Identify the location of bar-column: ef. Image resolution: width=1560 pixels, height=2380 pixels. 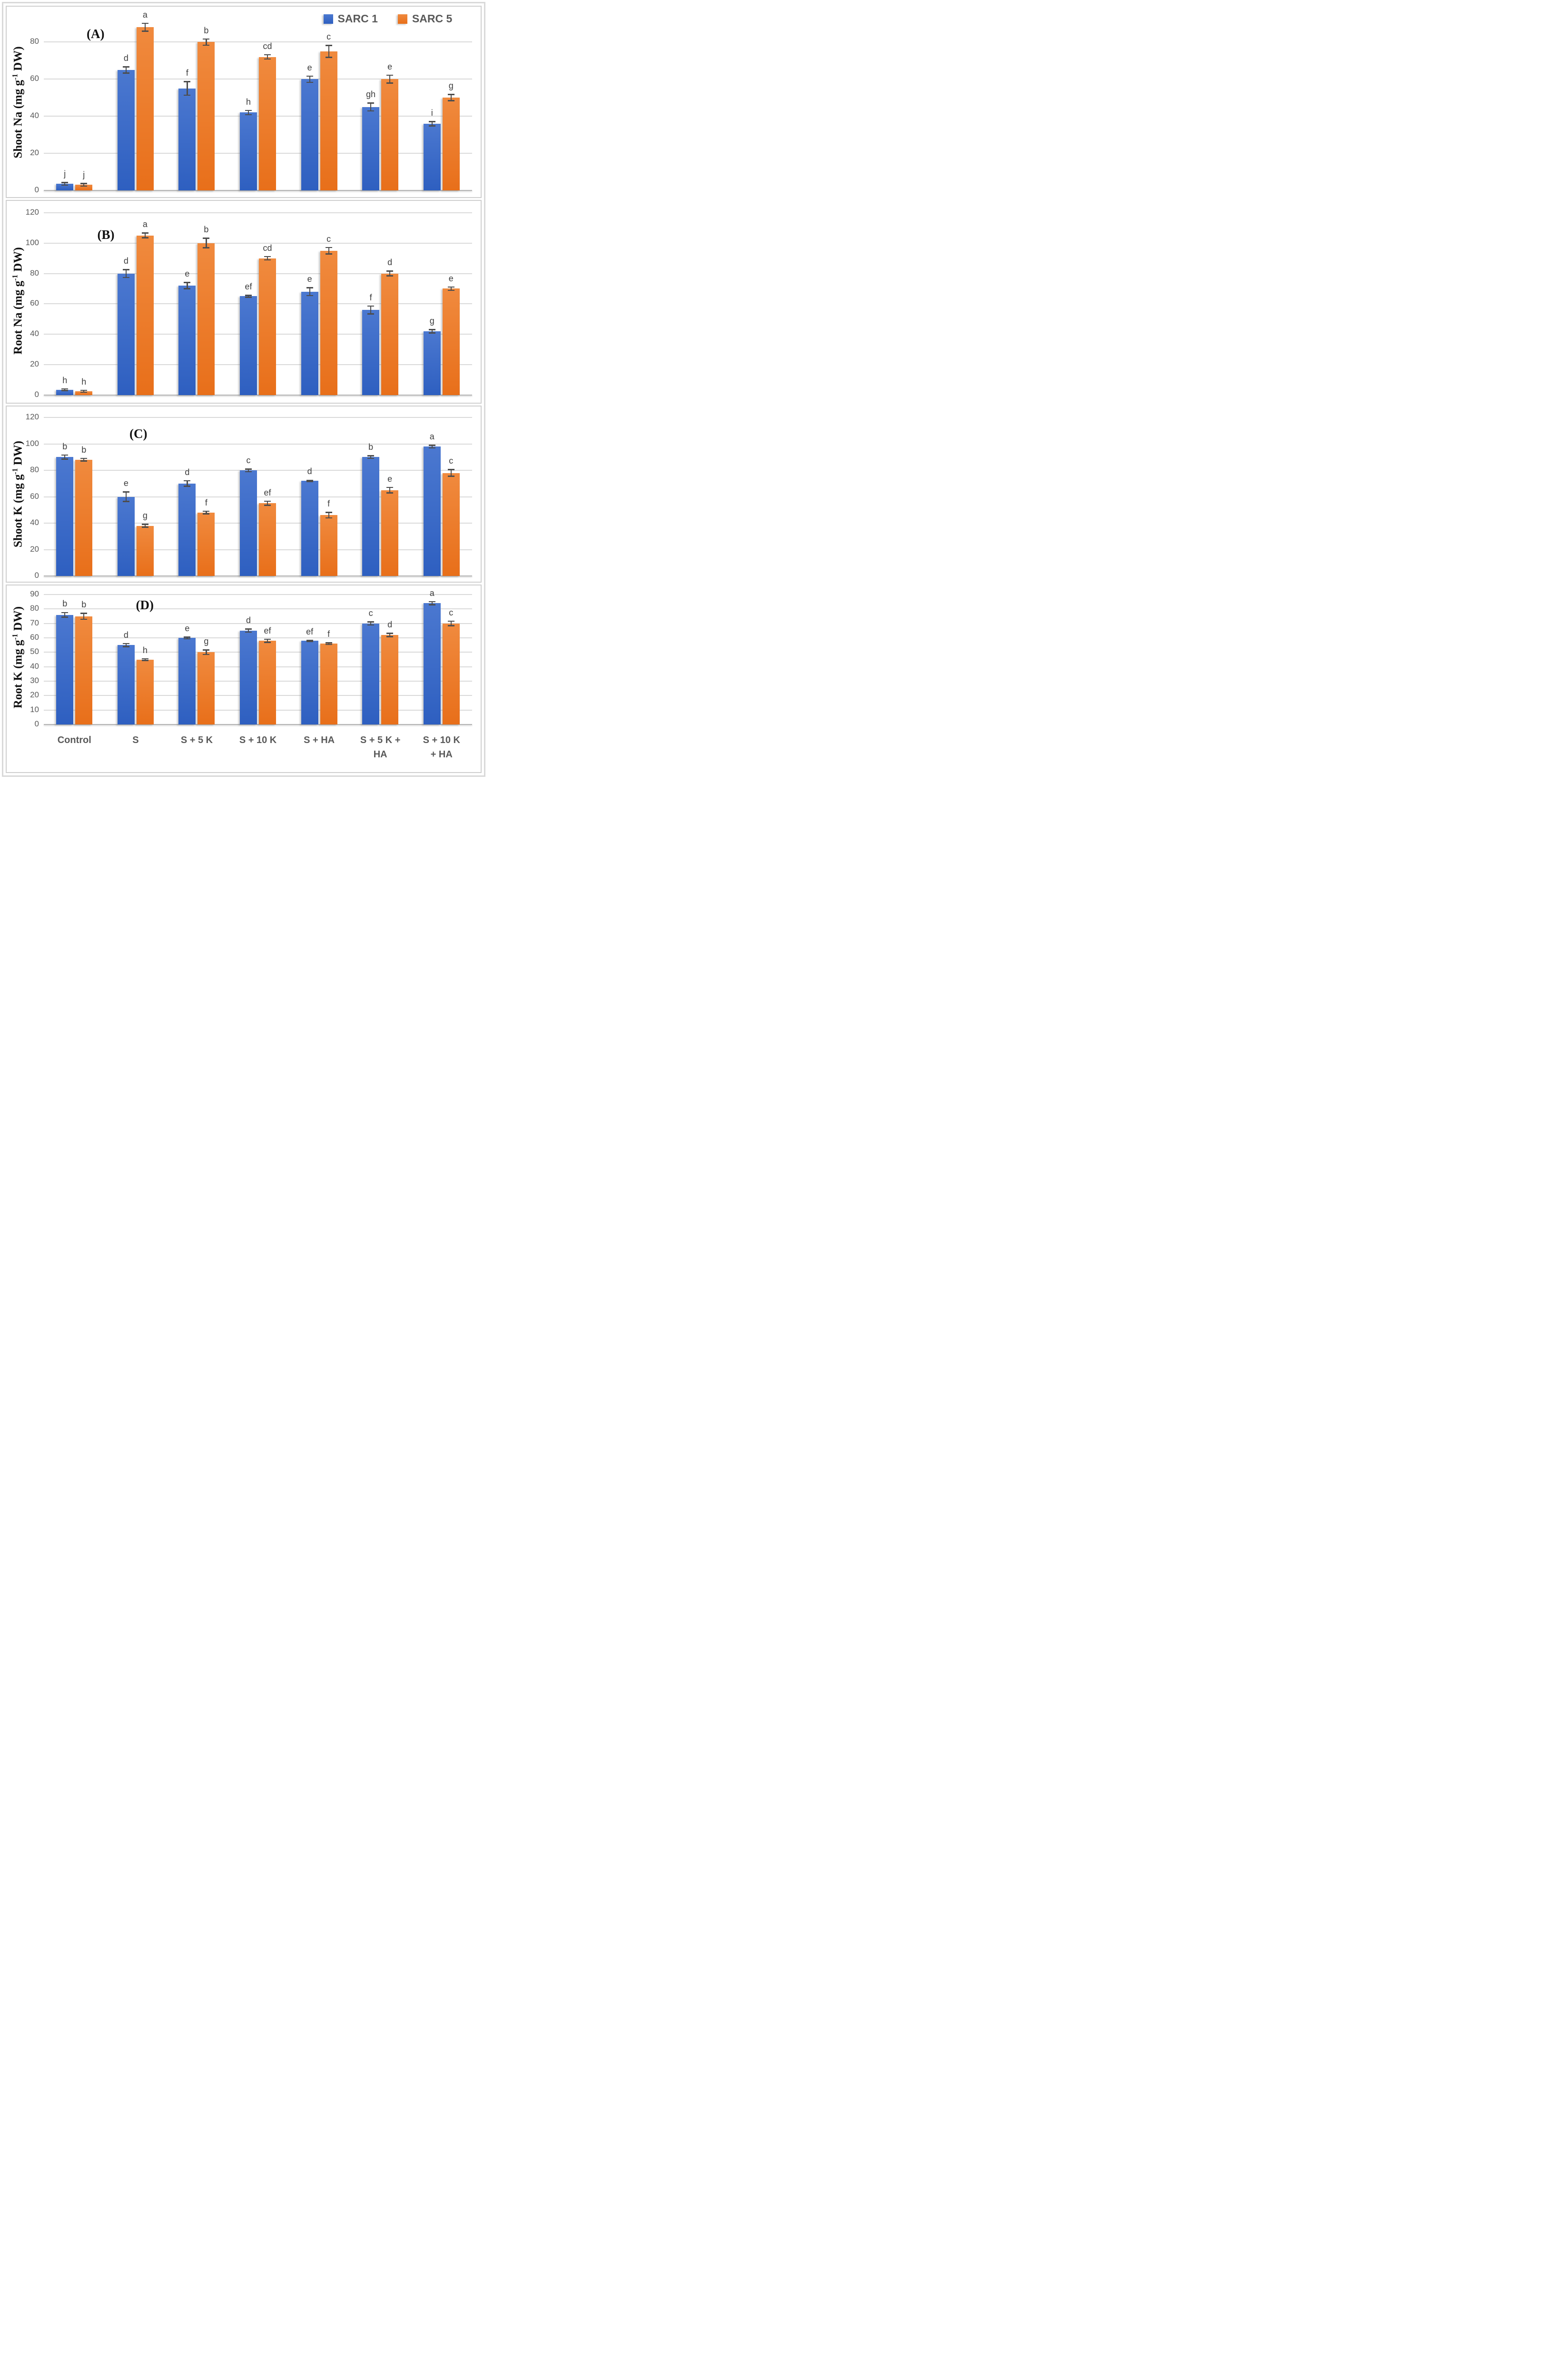
(309, 657).